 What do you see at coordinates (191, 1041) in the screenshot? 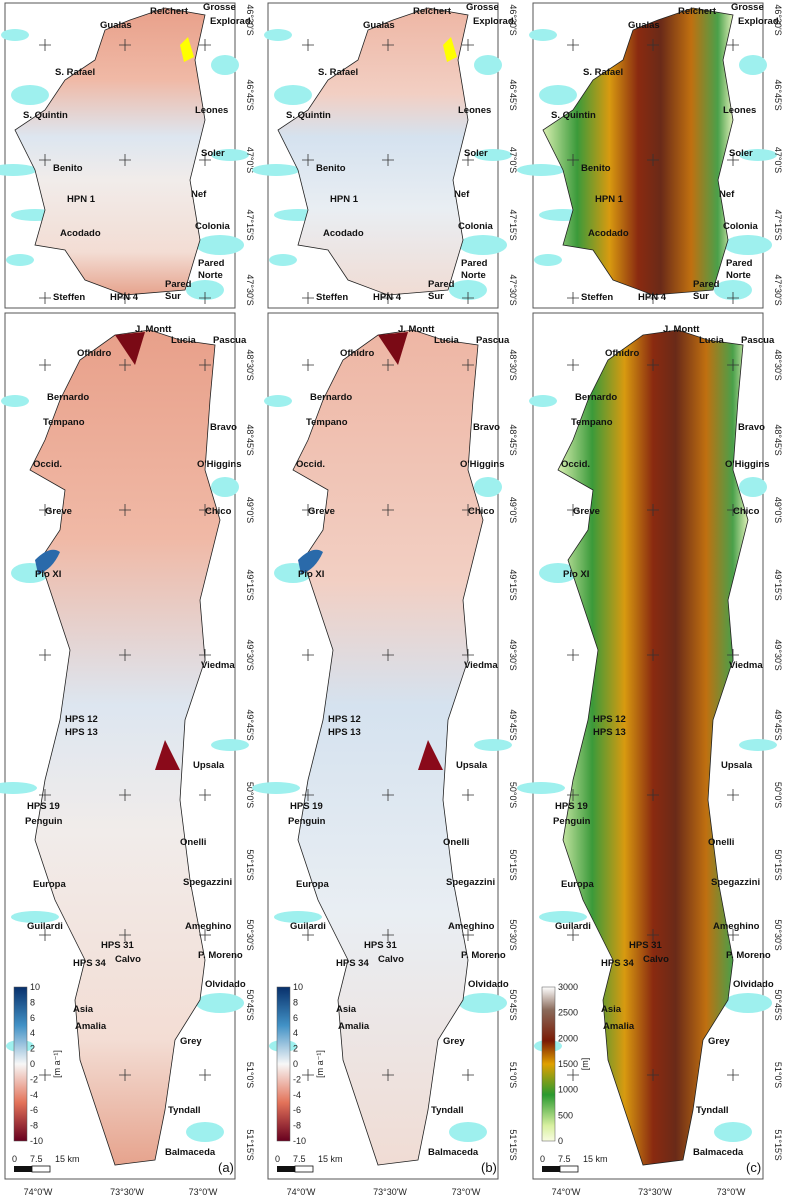
I see `glacier-label: Grey` at bounding box center [191, 1041].